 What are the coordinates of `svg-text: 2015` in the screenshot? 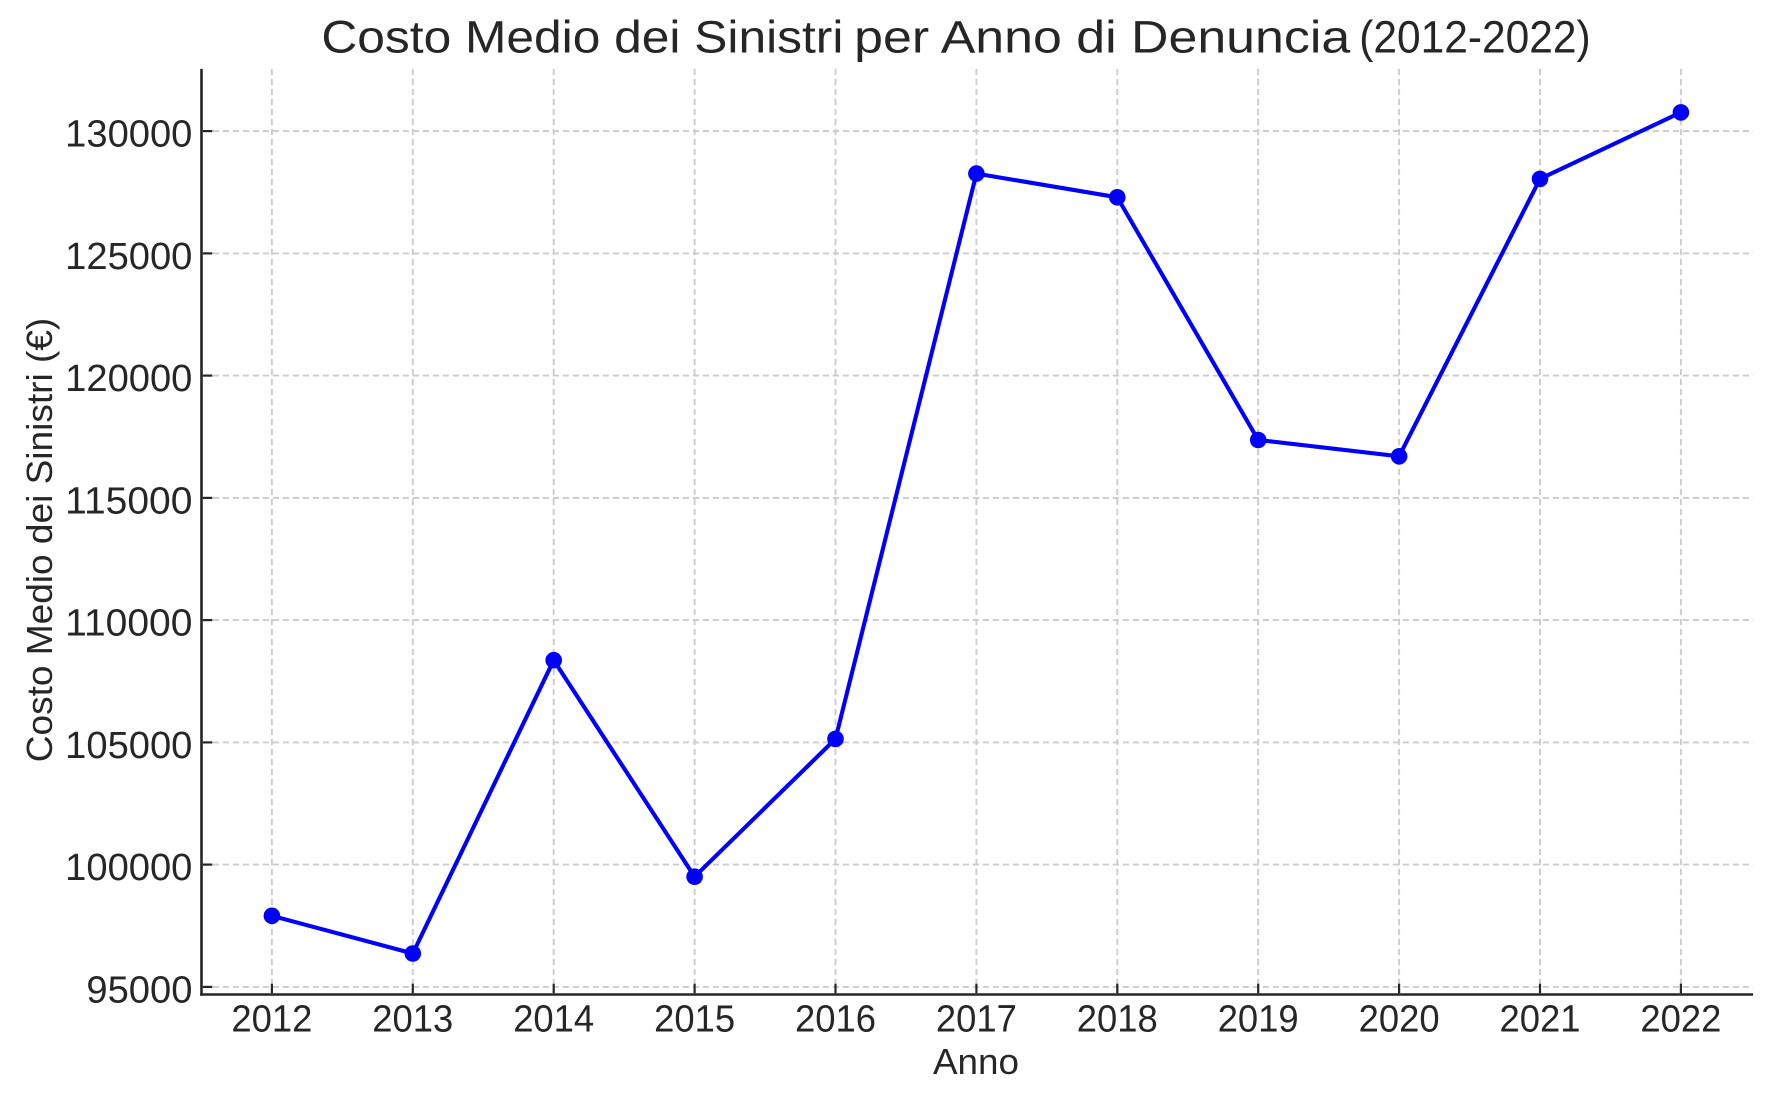 It's located at (694, 1020).